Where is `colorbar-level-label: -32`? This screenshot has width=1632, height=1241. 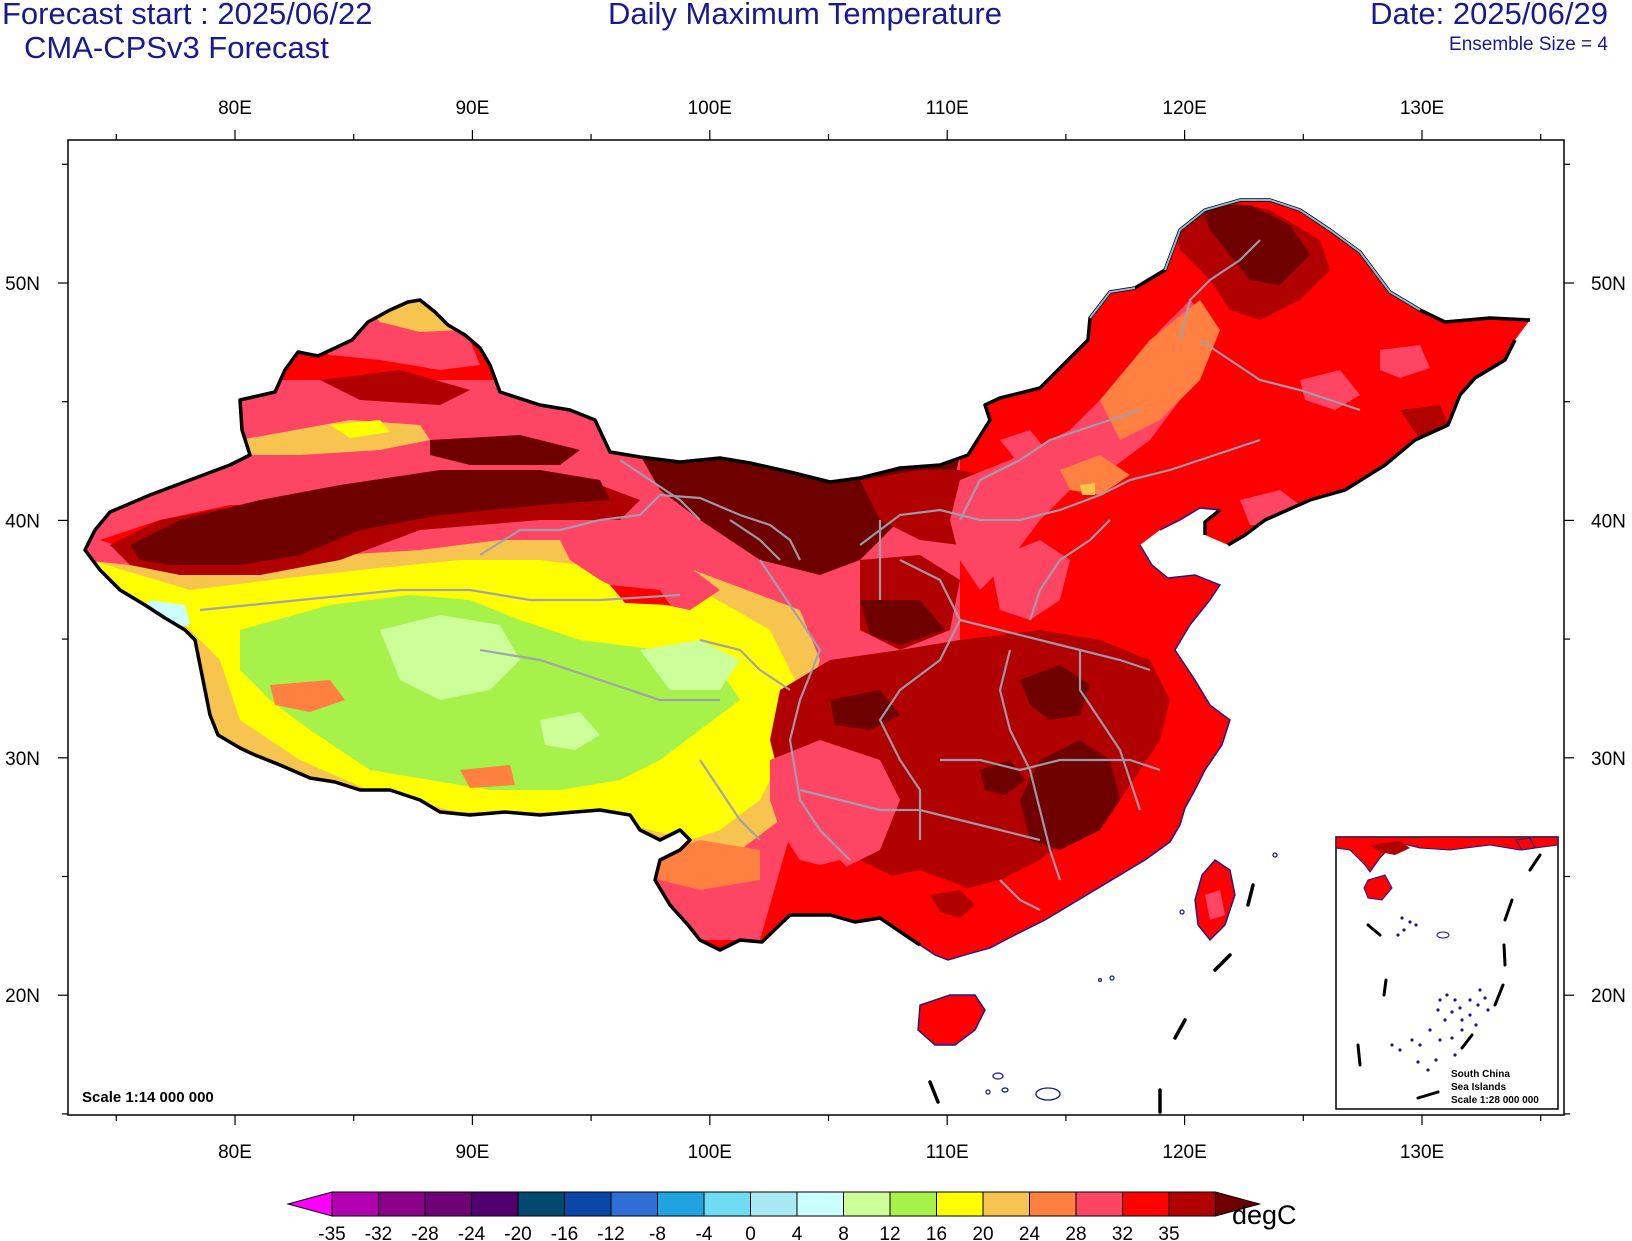
colorbar-level-label: -32 is located at coordinates (378, 1232).